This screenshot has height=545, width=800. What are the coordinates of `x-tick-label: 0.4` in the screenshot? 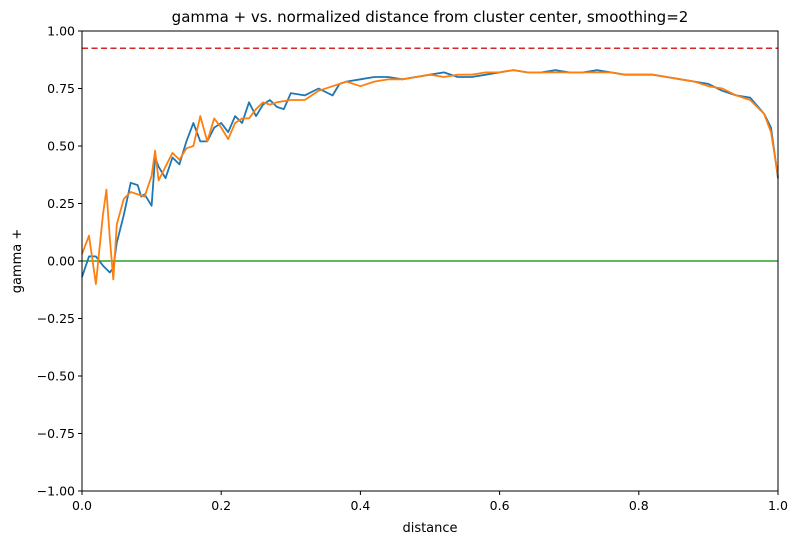 It's located at (360, 505).